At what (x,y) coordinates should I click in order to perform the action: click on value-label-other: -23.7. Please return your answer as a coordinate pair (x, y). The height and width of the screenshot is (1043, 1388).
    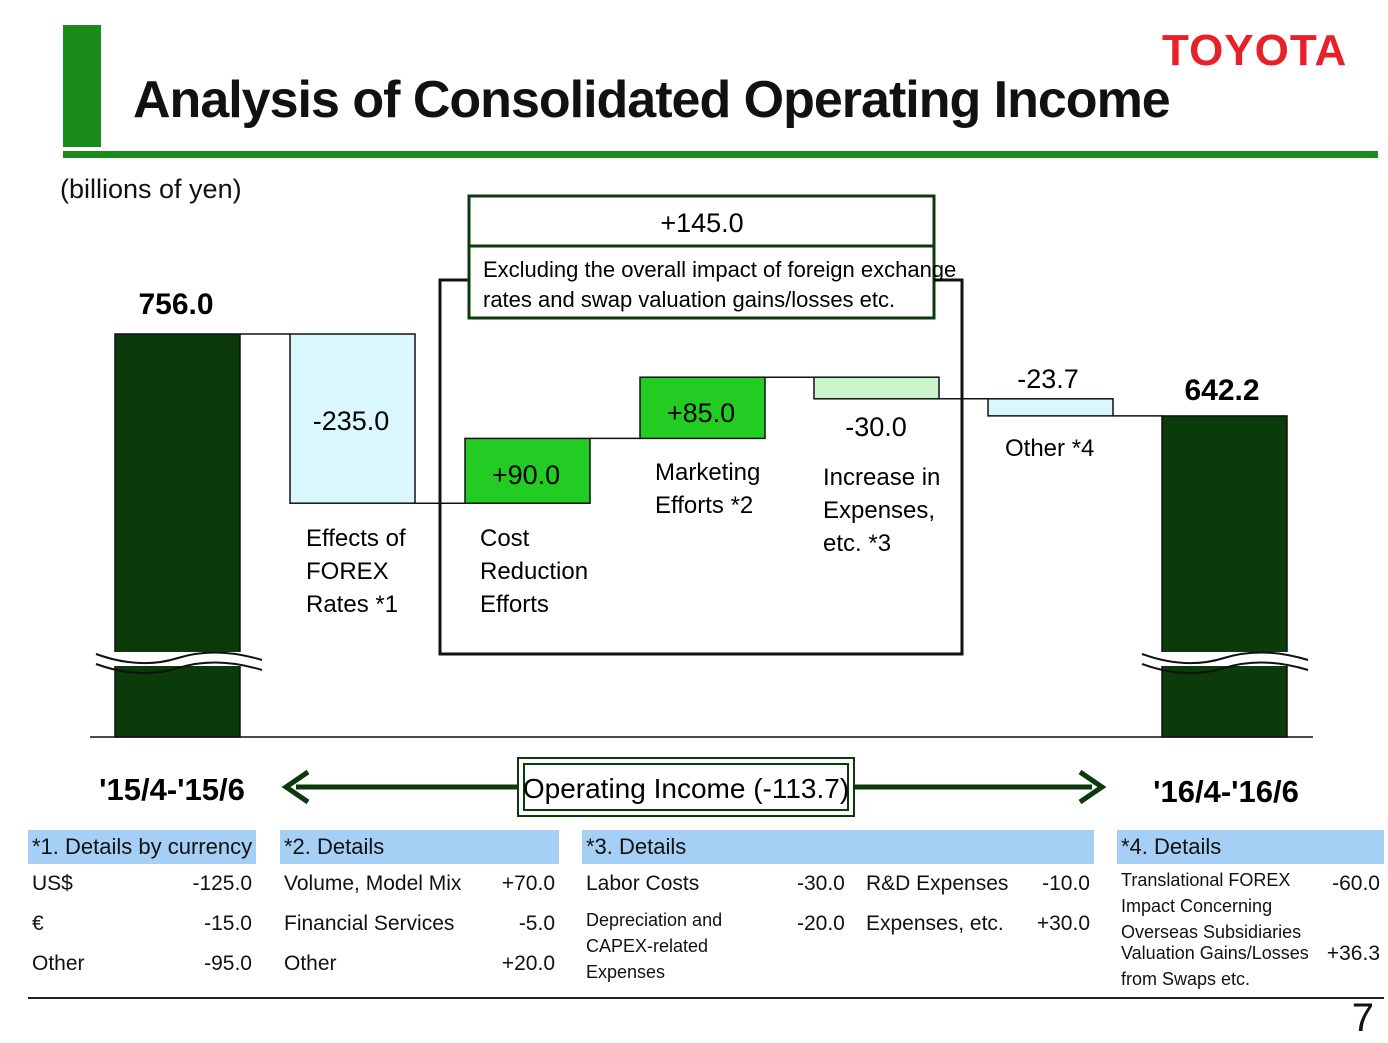
    Looking at the image, I should click on (1048, 379).